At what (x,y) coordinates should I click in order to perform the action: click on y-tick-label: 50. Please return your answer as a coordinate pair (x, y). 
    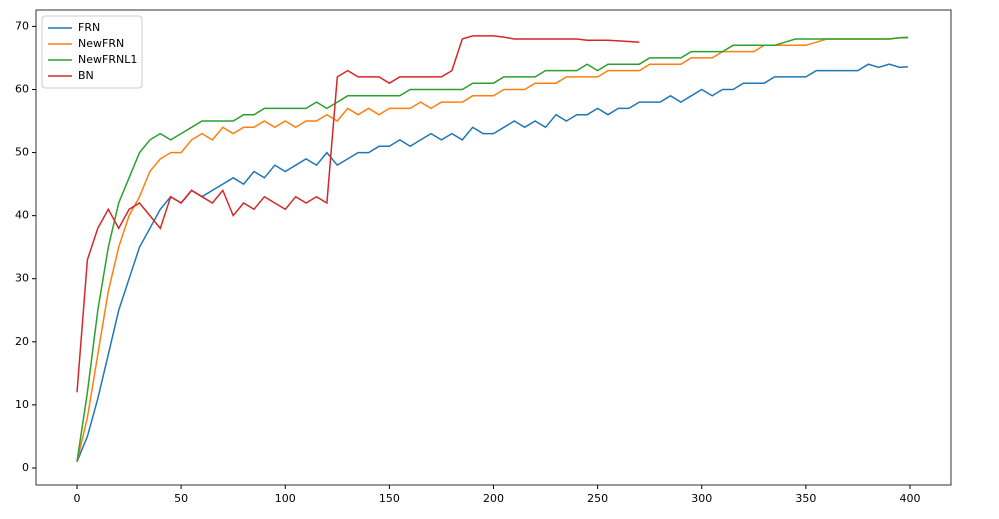
    Looking at the image, I should click on (22, 152).